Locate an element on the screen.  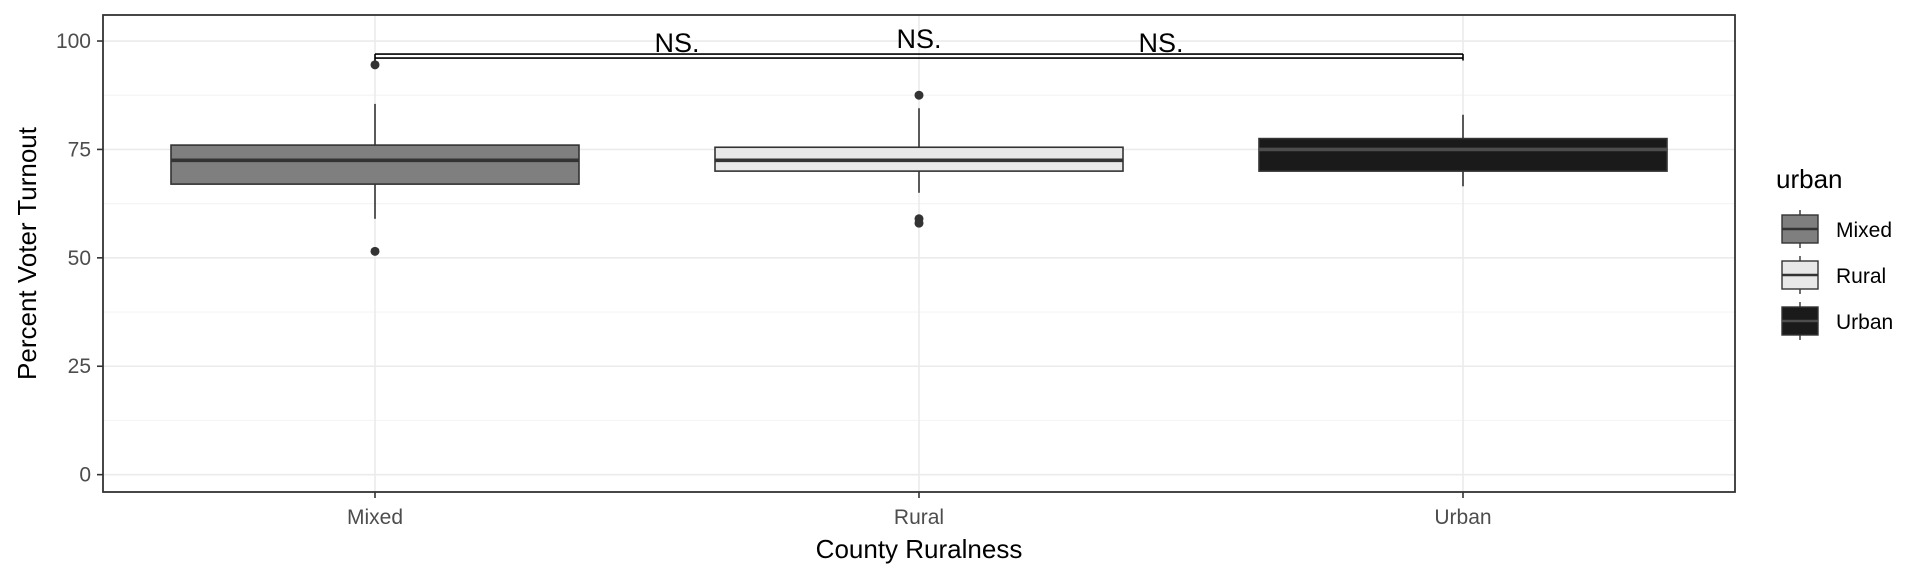
y-tick-label: 50 is located at coordinates (79, 258).